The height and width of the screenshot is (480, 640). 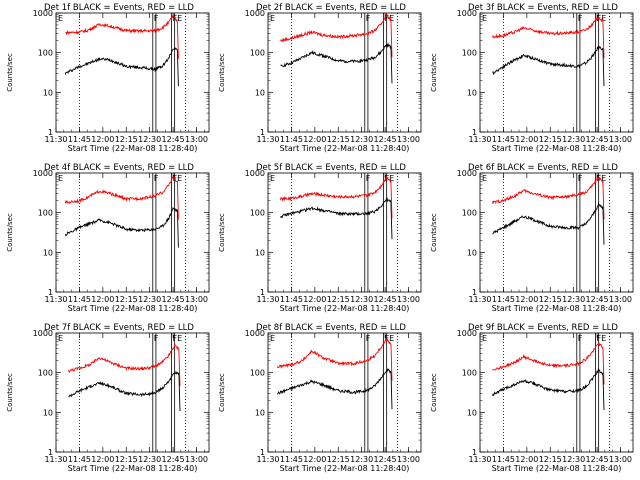 I want to click on chart-title: Det 1f BLACK = Events, RED = LLD, so click(x=119, y=8).